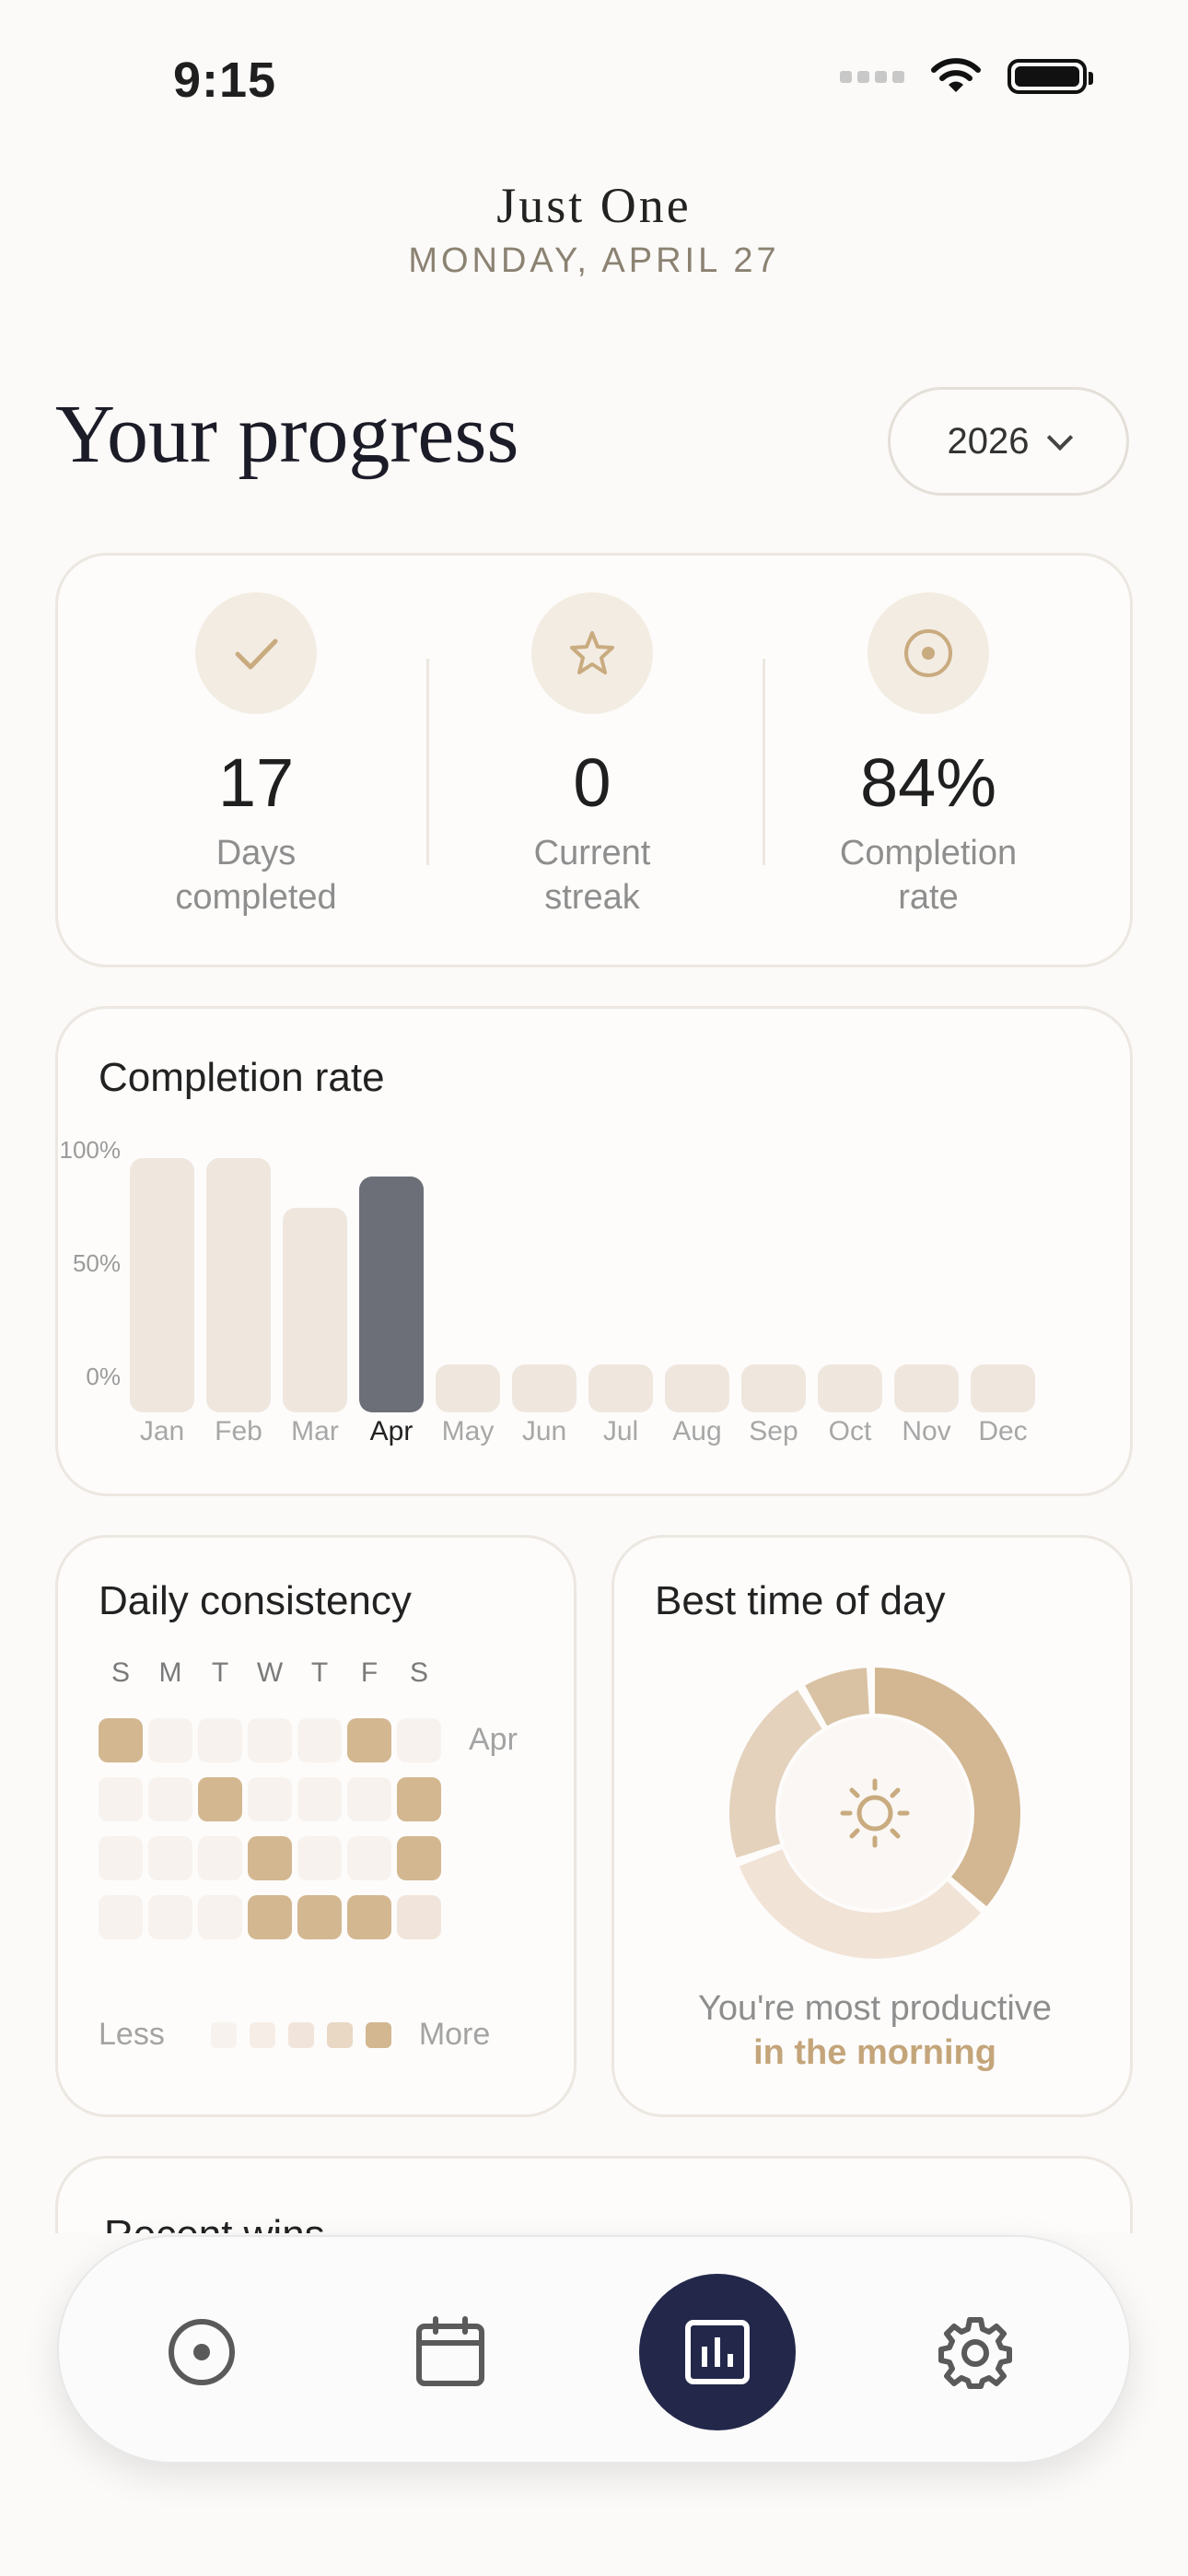 The image size is (1188, 2576). Describe the element at coordinates (103, 1376) in the screenshot. I see `y-tick-label: 0%` at that location.